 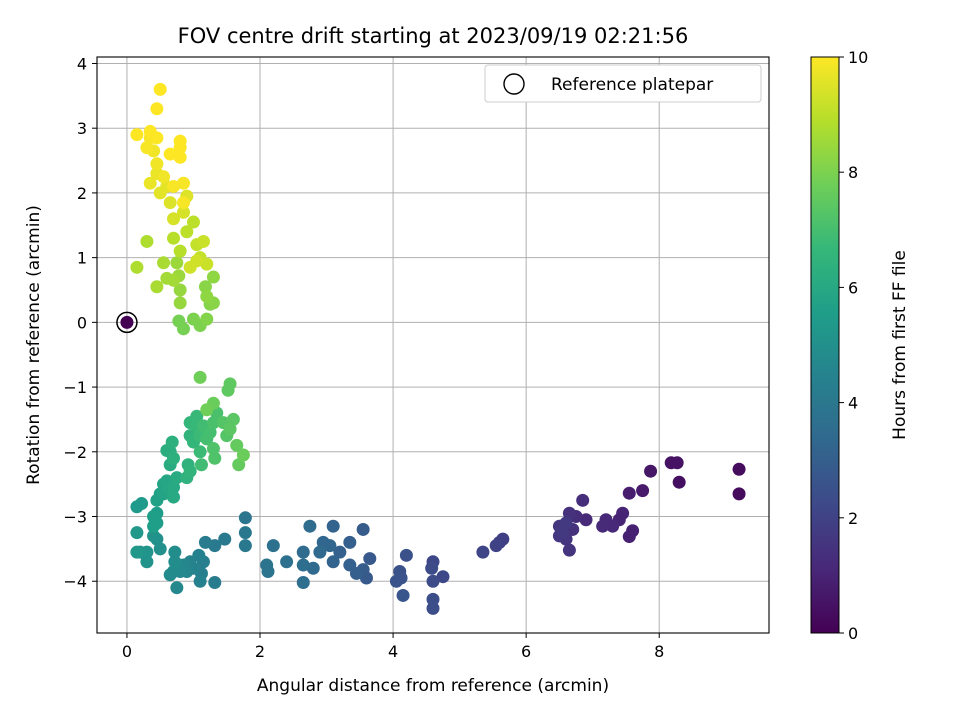 What do you see at coordinates (433, 686) in the screenshot?
I see `x-axis-label: Angular distance from reference (arcmin)` at bounding box center [433, 686].